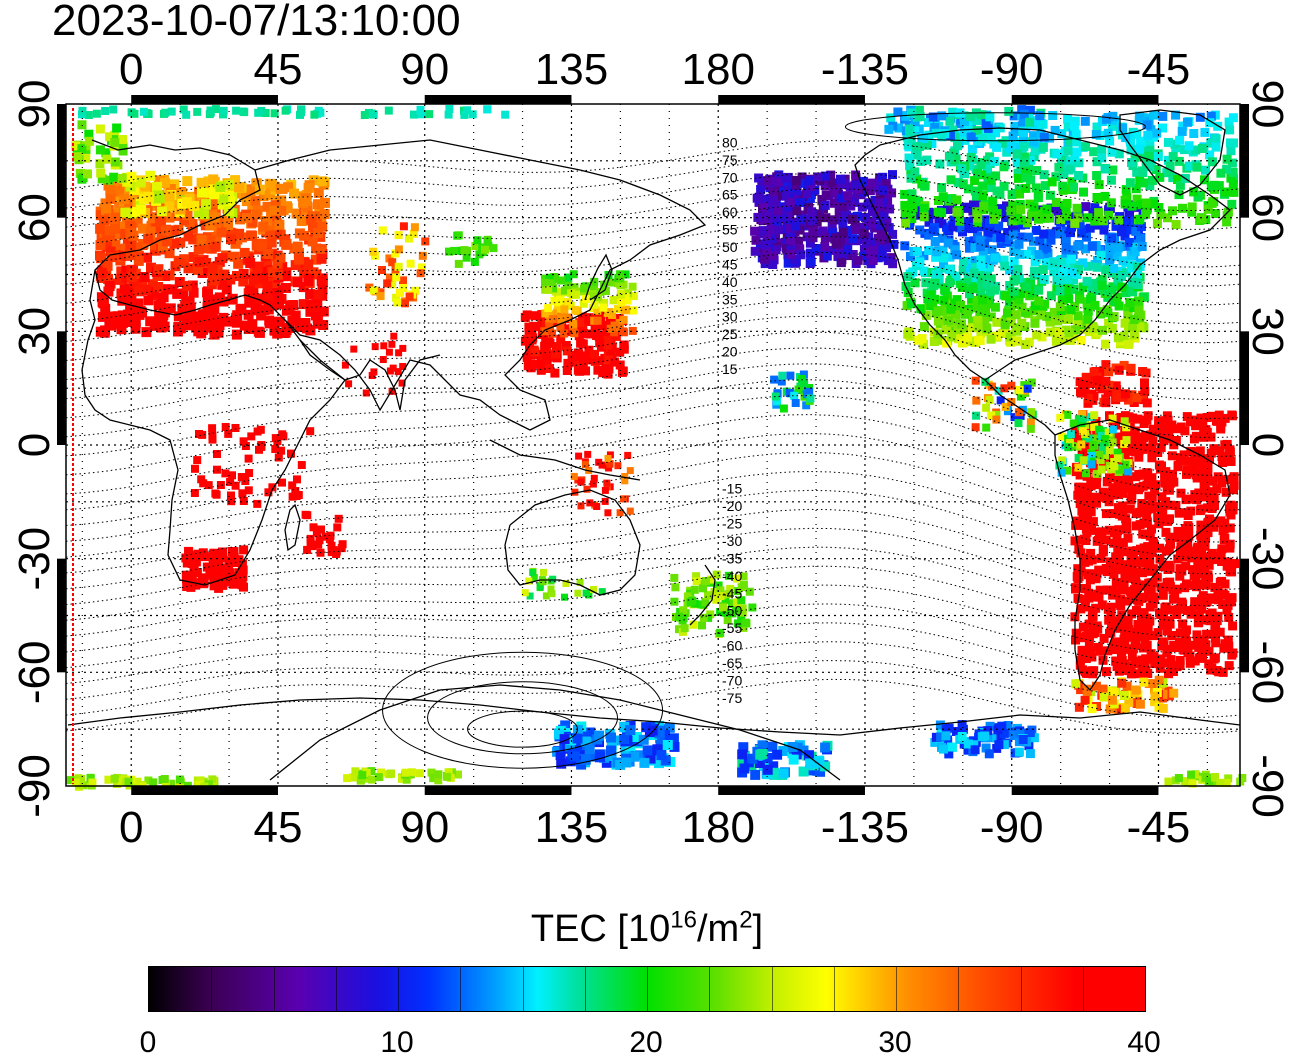 The image size is (1294, 1060). Describe the element at coordinates (718, 69) in the screenshot. I see `lon-tick-top: 180` at that location.